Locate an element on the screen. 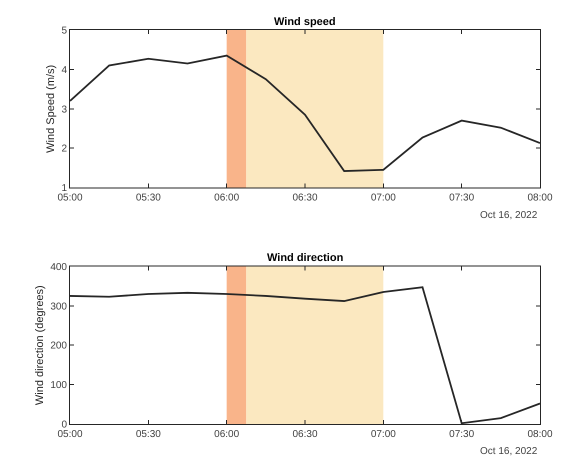 The width and height of the screenshot is (565, 469). y-tick-label: 400 is located at coordinates (59, 267).